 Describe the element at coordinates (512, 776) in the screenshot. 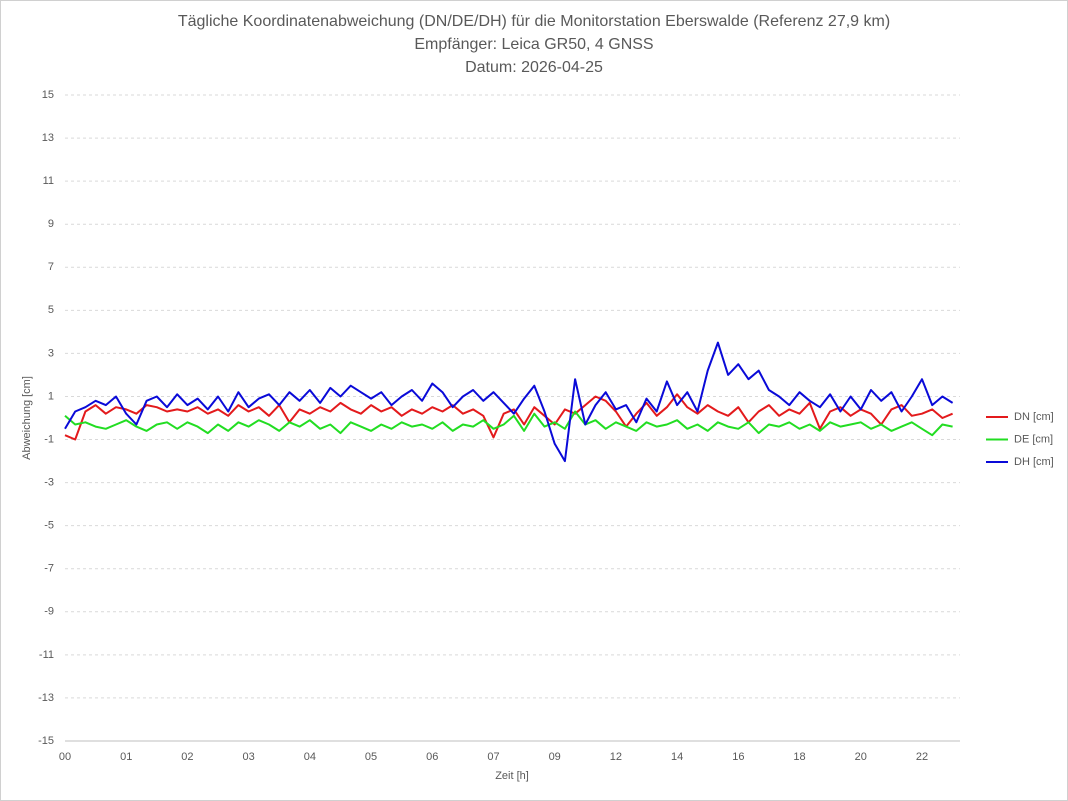

I see `x-axis-label: Zeit [h]` at that location.